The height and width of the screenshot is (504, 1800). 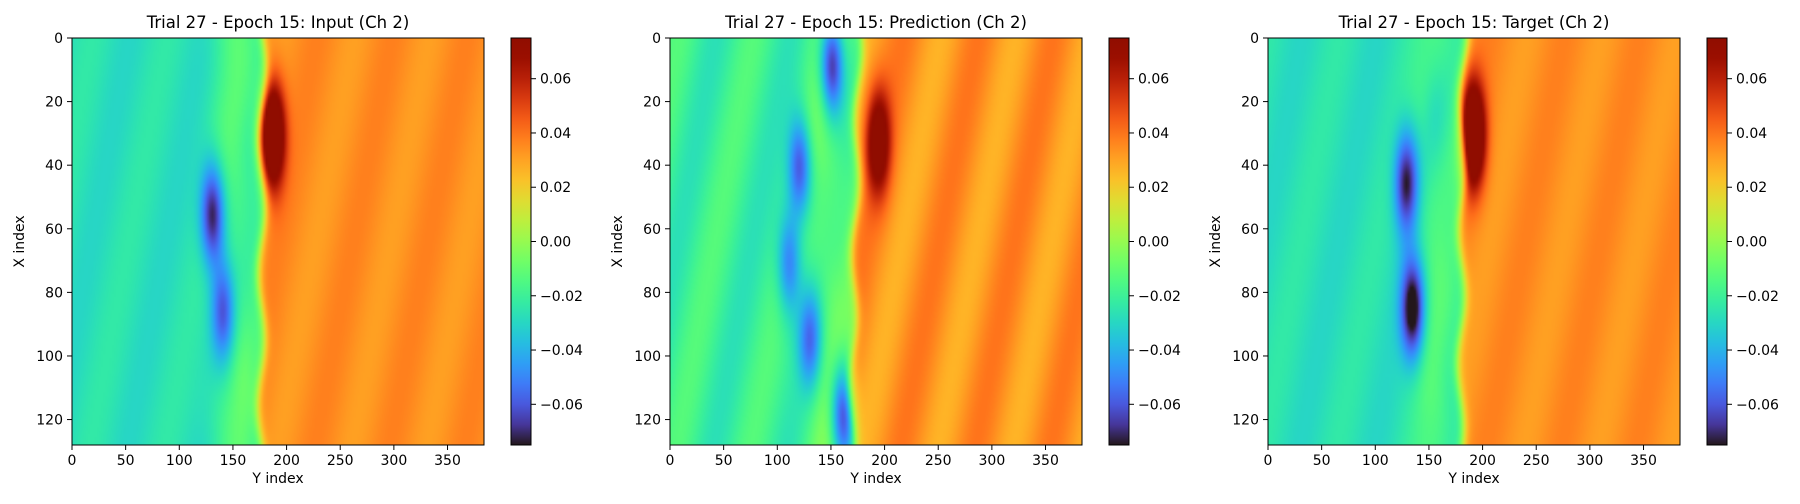 What do you see at coordinates (1474, 22) in the screenshot?
I see `chart-title: Trial 27 - Epoch 15: Target (Ch 2)` at bounding box center [1474, 22].